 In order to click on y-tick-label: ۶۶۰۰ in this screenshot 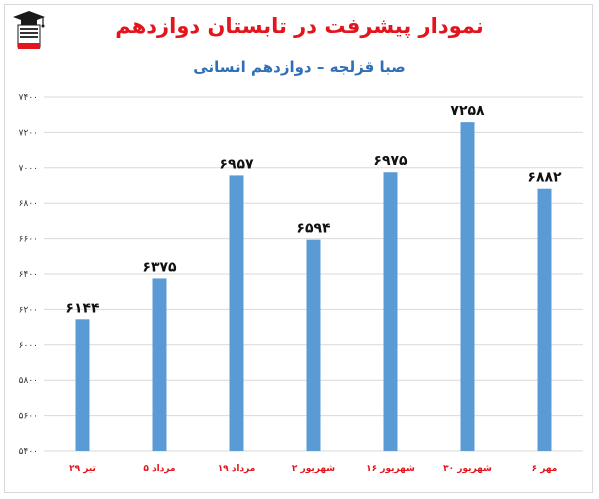, I will do `click(28, 240)`.